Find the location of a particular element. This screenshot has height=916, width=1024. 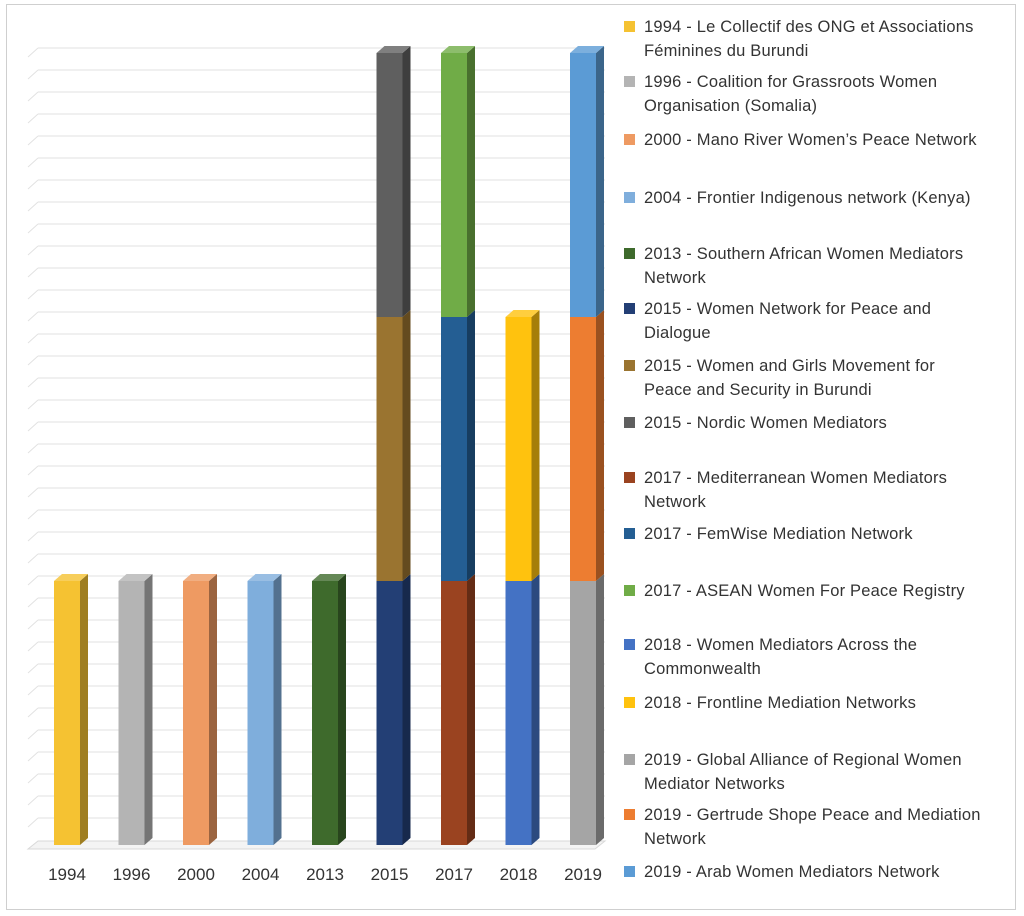

legend-label-line: 2015 - Nordic Women Mediators is located at coordinates (766, 423).